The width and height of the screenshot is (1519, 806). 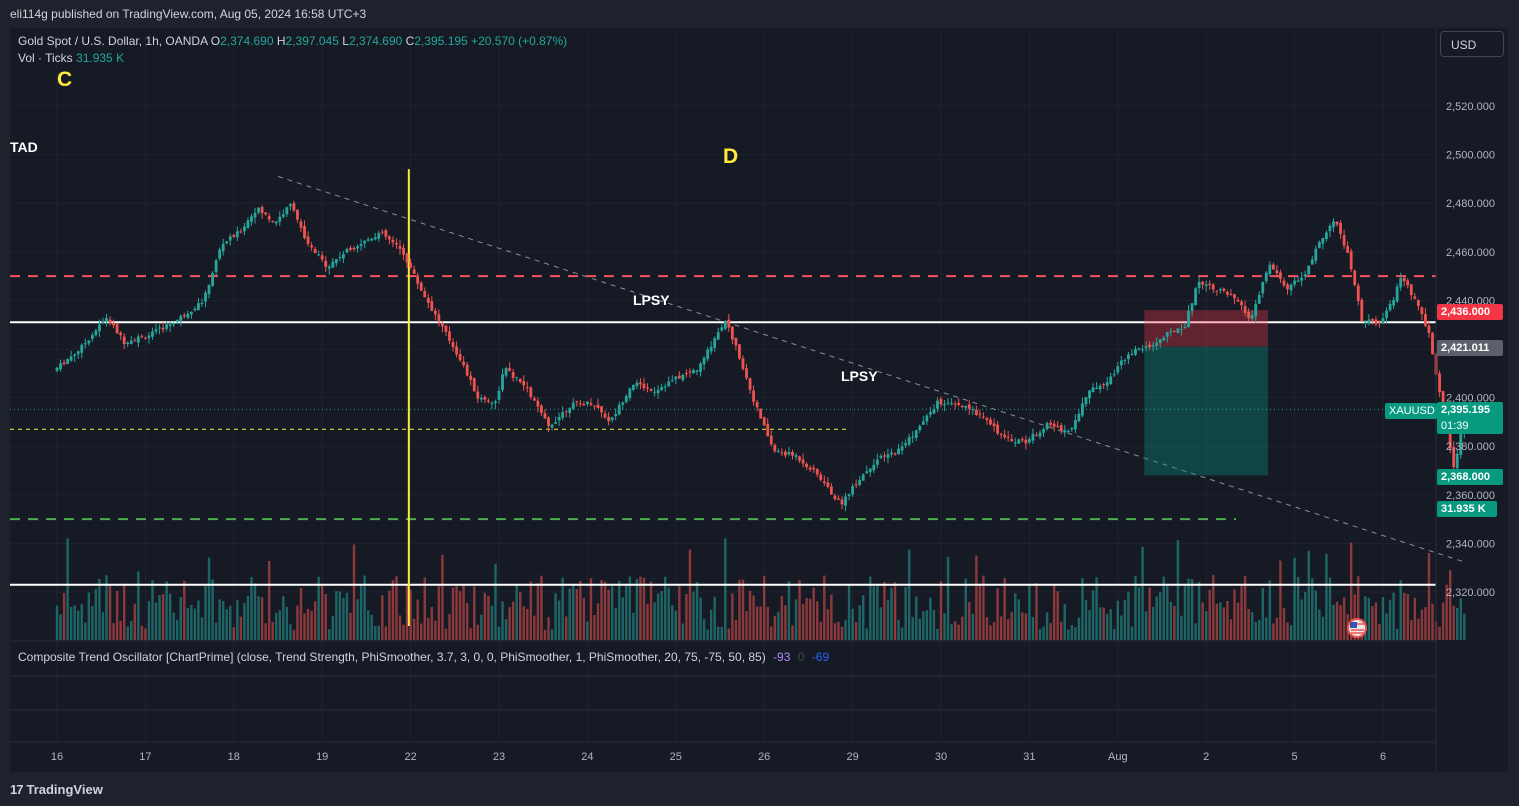 What do you see at coordinates (1357, 628) in the screenshot?
I see `us-flag-icon` at bounding box center [1357, 628].